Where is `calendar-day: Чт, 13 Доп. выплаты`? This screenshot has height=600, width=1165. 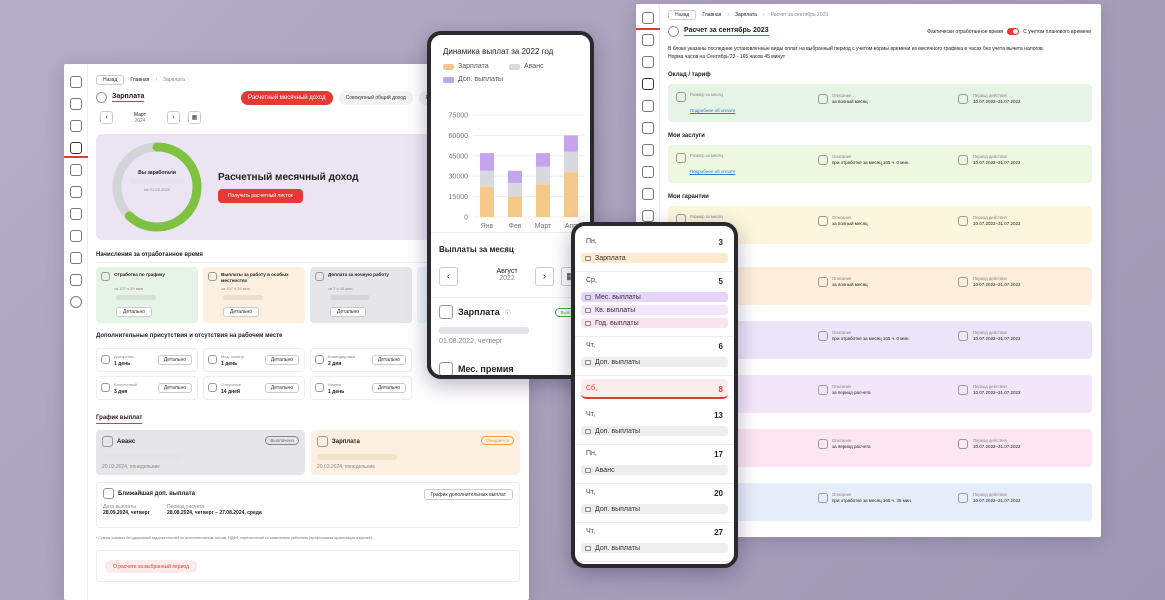 calendar-day: Чт, 13 Доп. выплаты is located at coordinates (654, 427).